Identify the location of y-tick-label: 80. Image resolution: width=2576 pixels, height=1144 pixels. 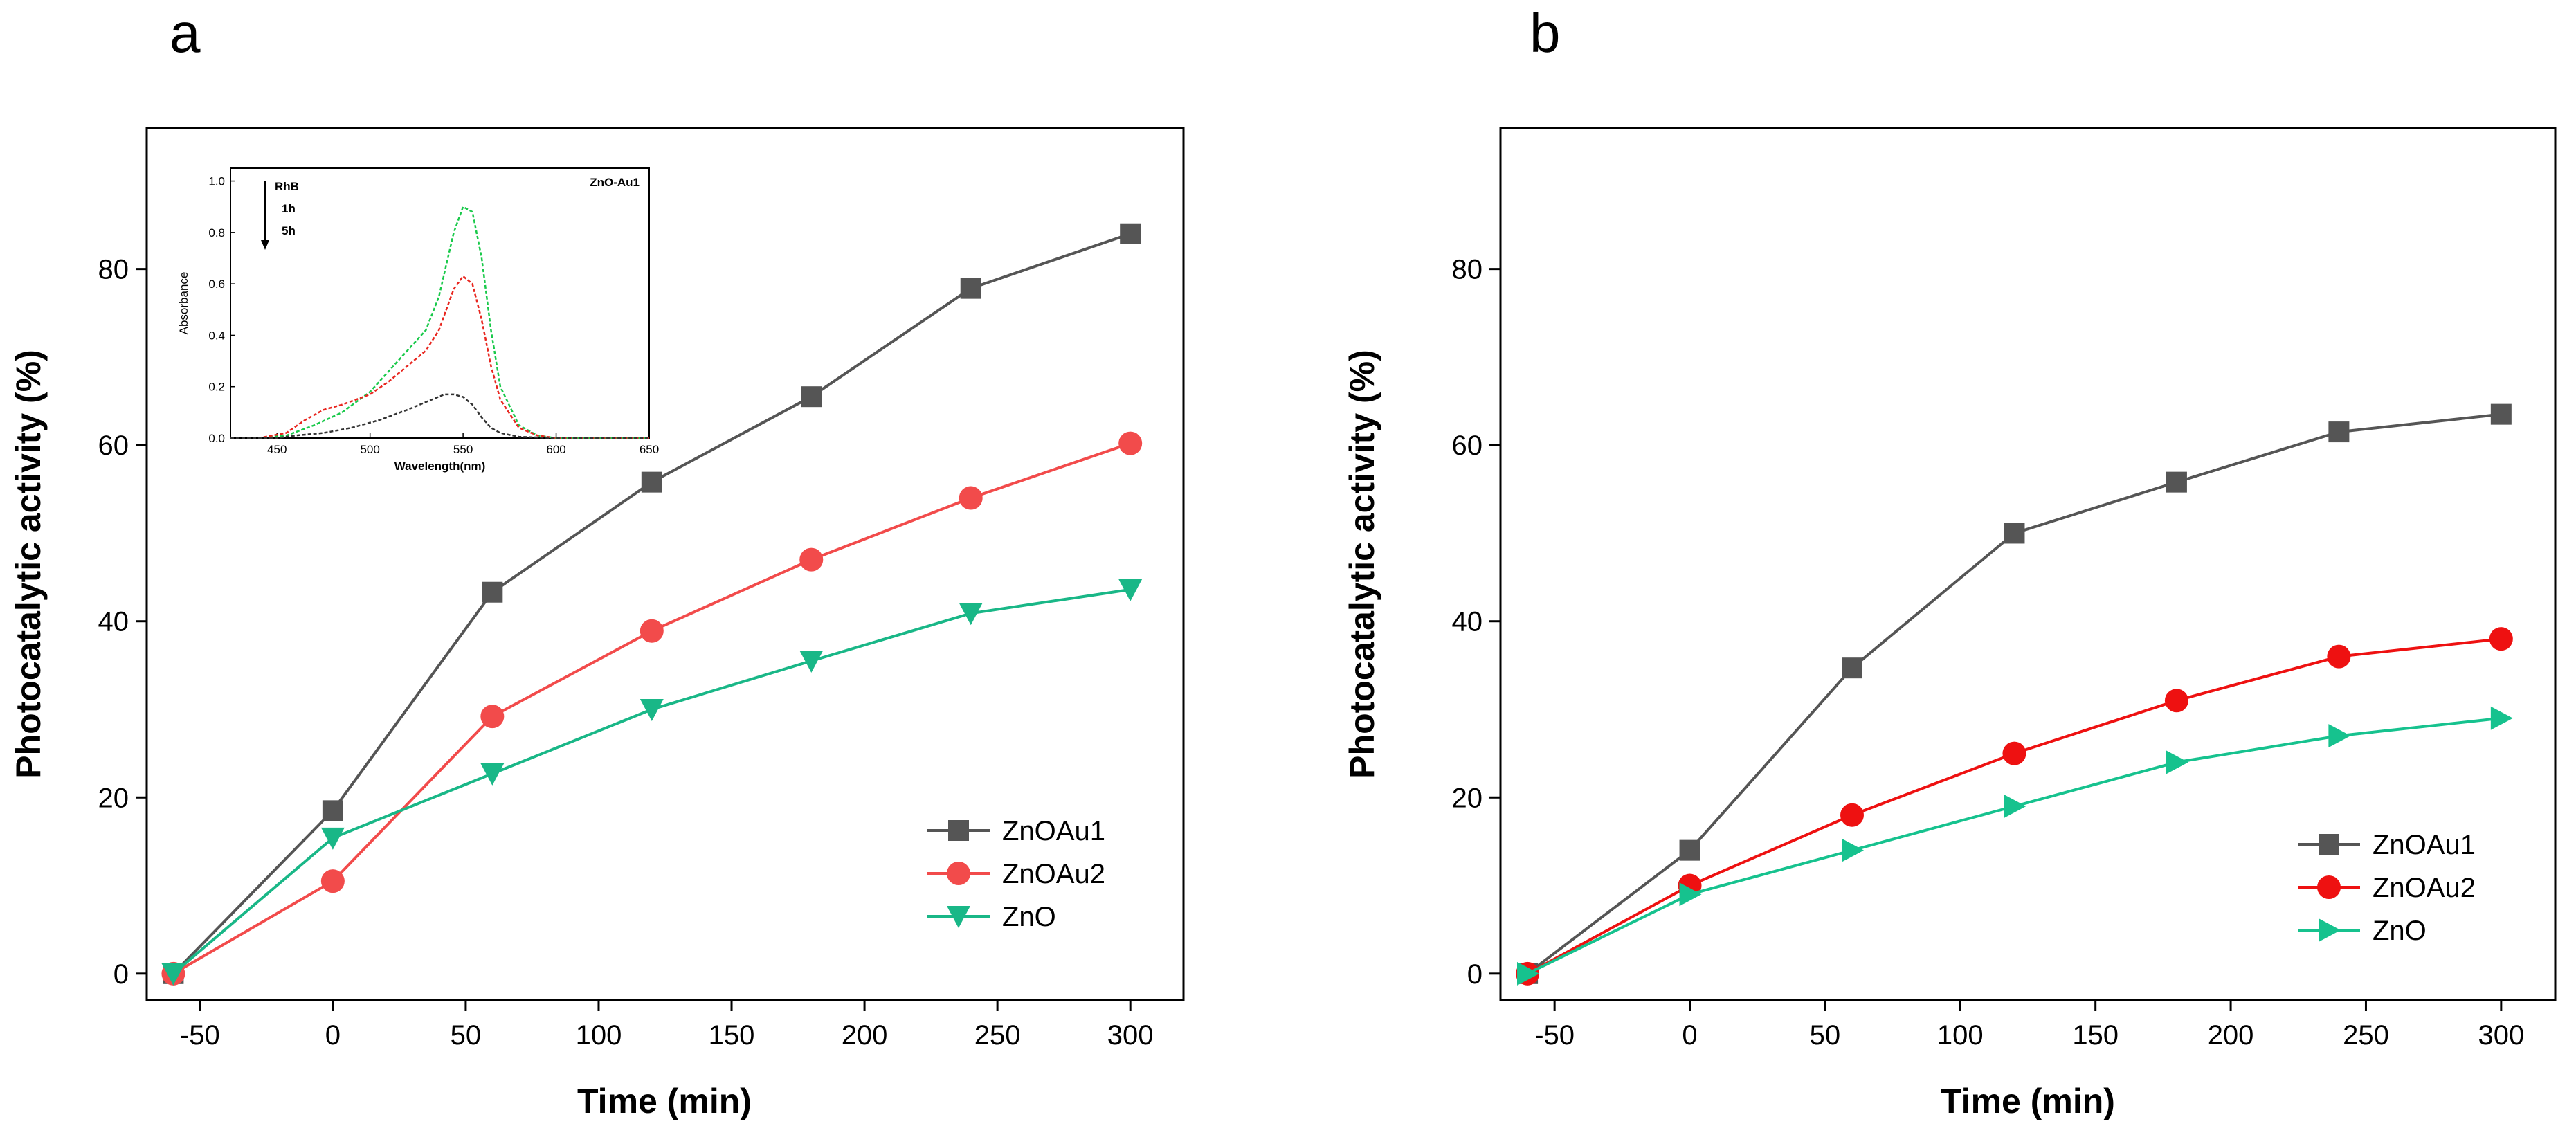
(1467, 270).